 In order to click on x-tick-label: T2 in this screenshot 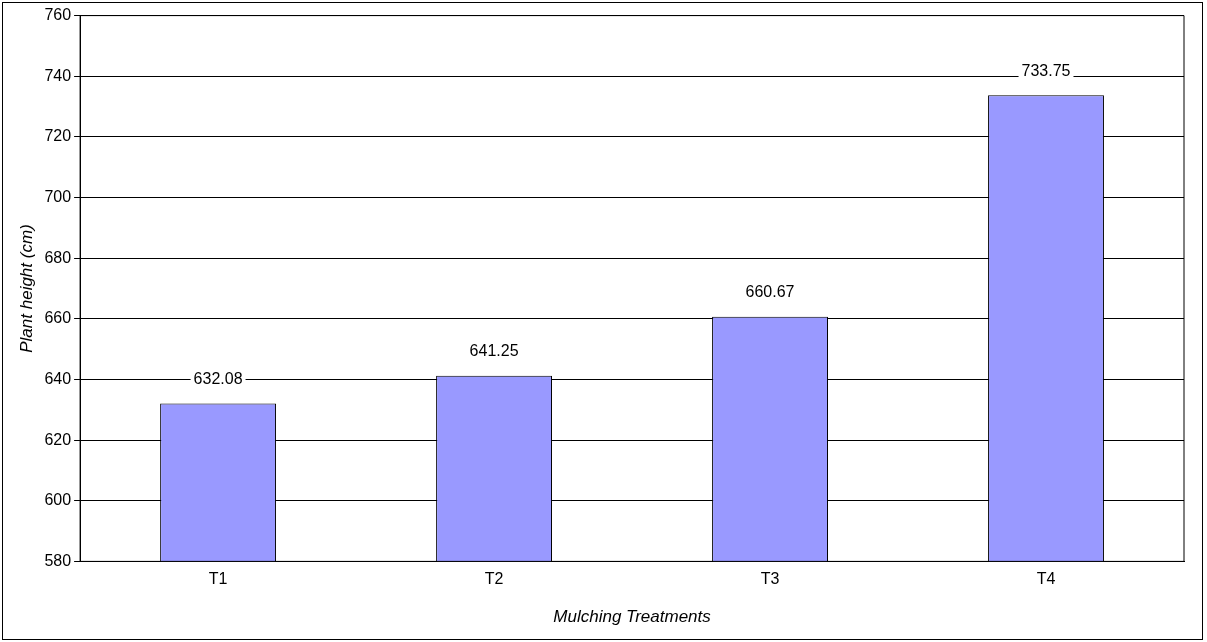, I will do `click(494, 579)`.